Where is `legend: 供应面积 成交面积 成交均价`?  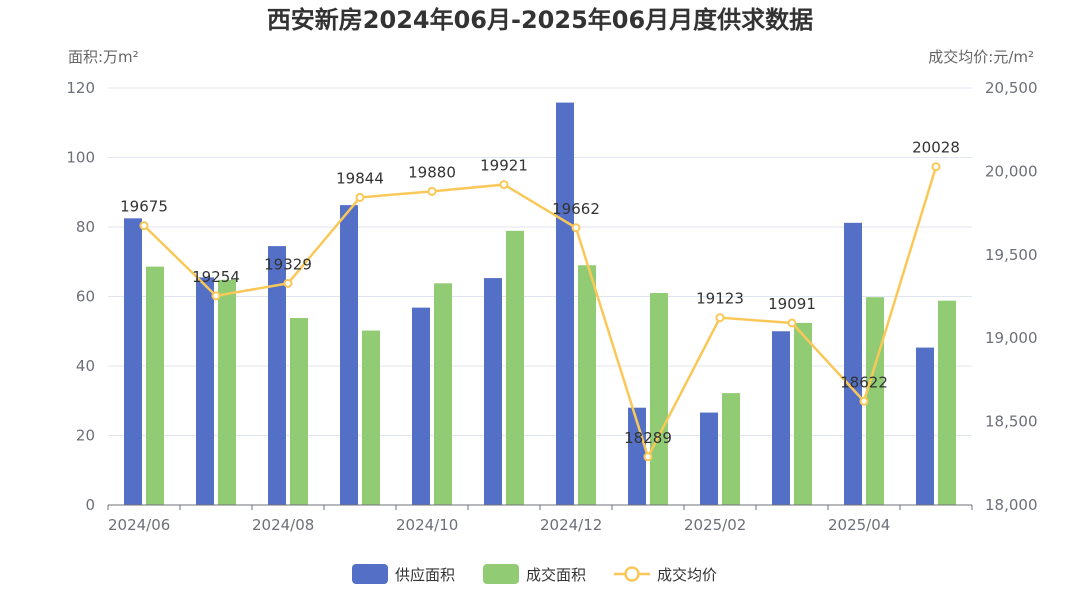 legend: 供应面积 成交面积 成交均价 is located at coordinates (534, 574).